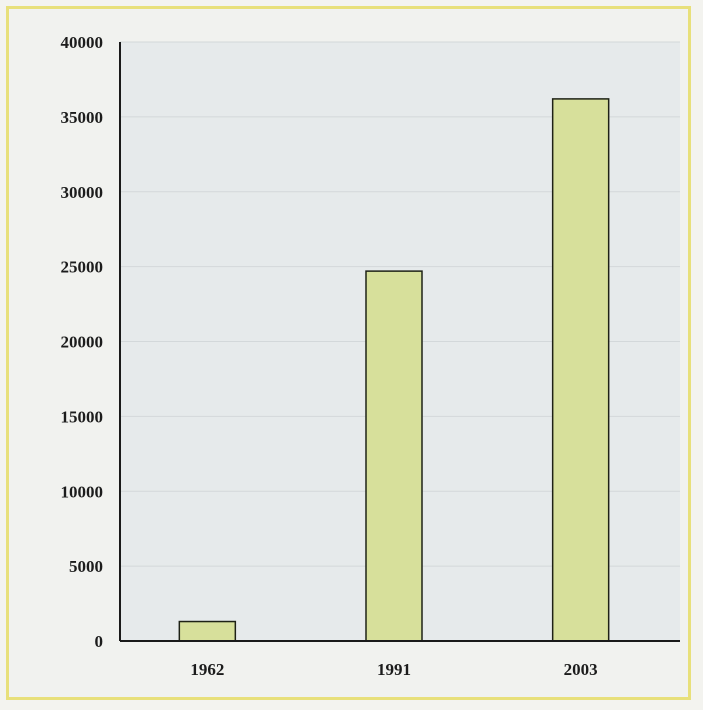 The image size is (703, 710). What do you see at coordinates (82, 267) in the screenshot?
I see `y-tick-label: 25000` at bounding box center [82, 267].